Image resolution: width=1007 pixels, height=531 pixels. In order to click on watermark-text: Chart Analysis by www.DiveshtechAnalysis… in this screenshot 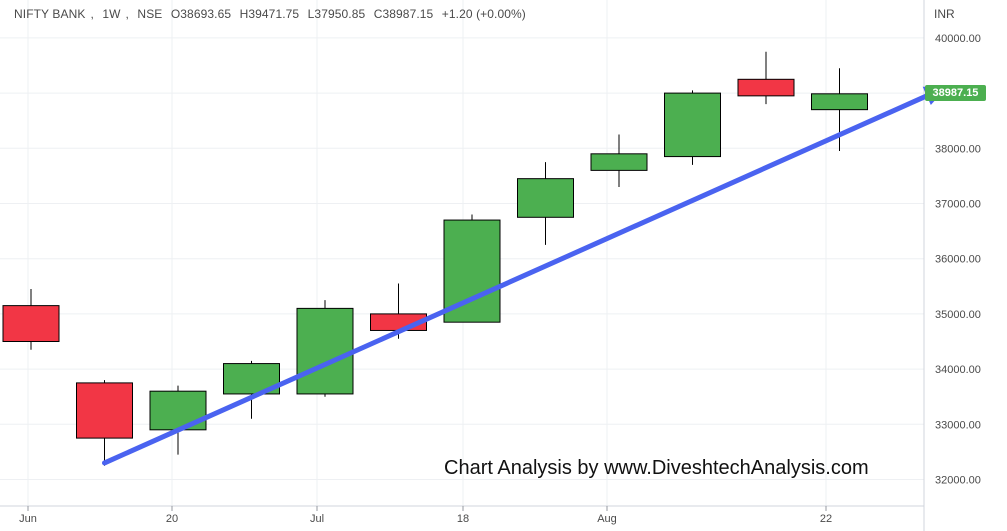, I will do `click(656, 468)`.